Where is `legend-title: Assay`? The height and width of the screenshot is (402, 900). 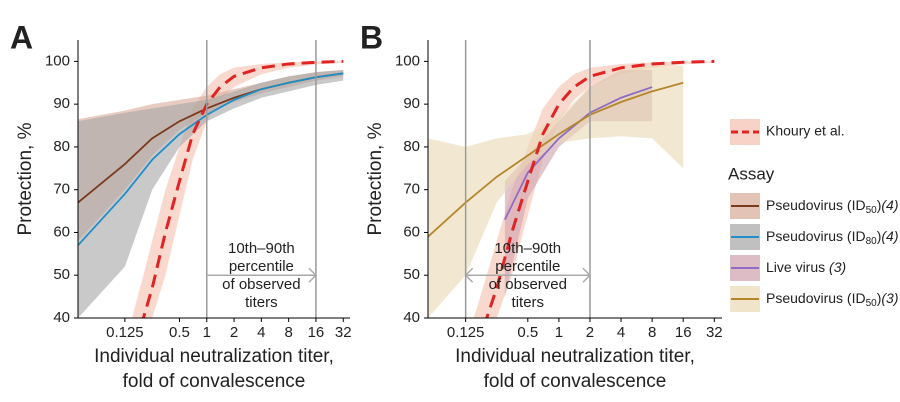 legend-title: Assay is located at coordinates (751, 173).